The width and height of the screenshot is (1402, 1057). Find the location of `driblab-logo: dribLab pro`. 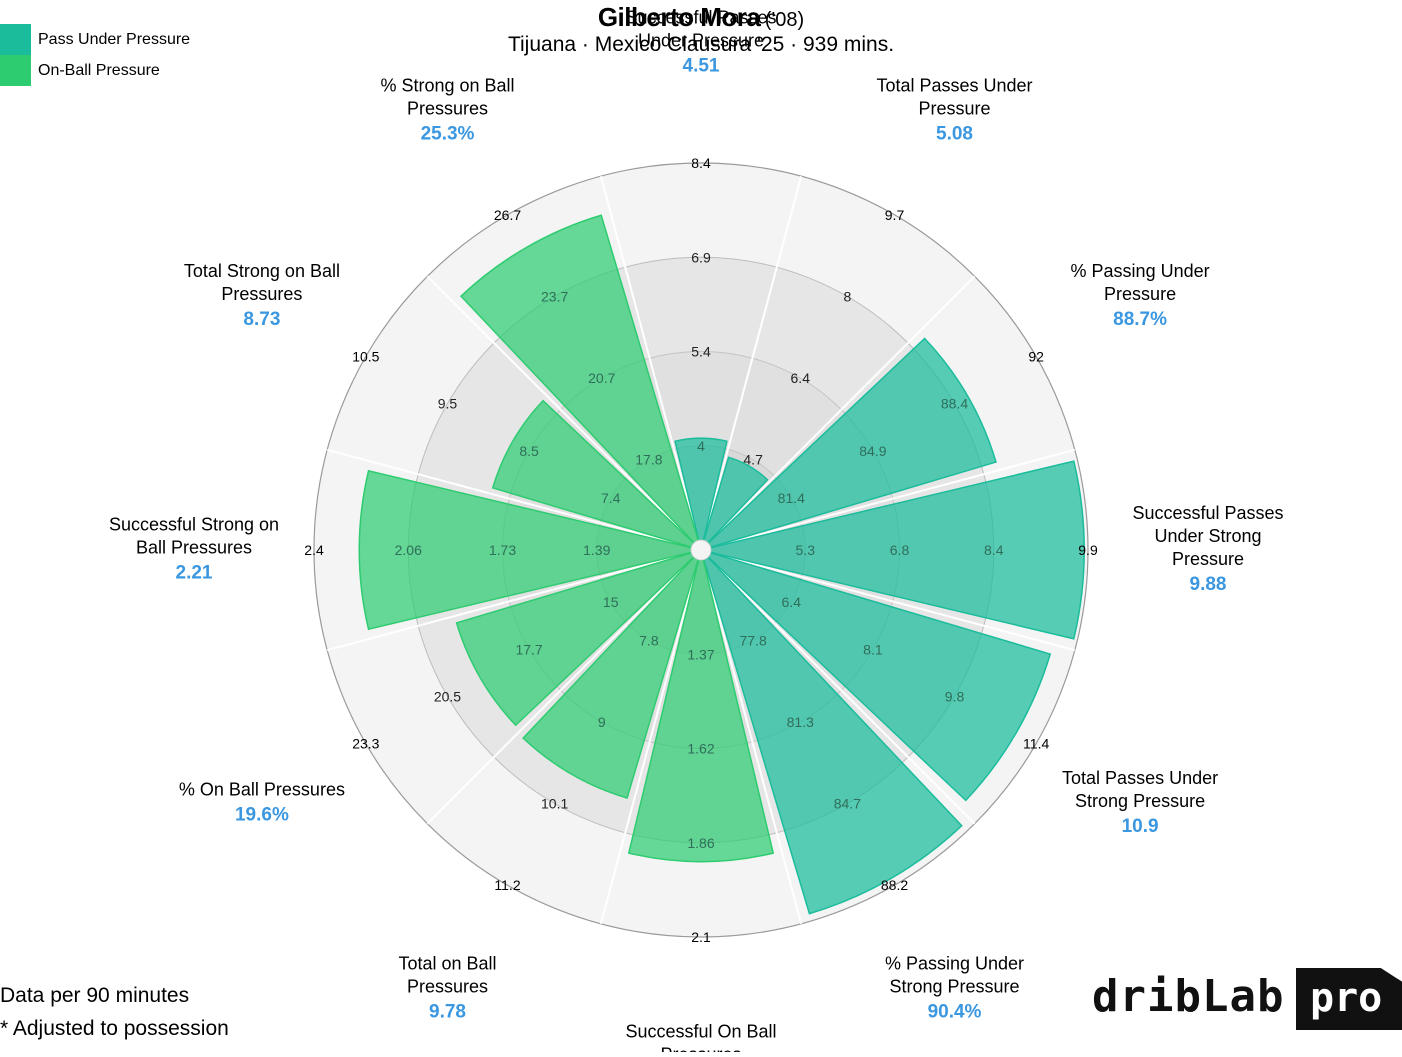

driblab-logo: dribLab pro is located at coordinates (1247, 999).